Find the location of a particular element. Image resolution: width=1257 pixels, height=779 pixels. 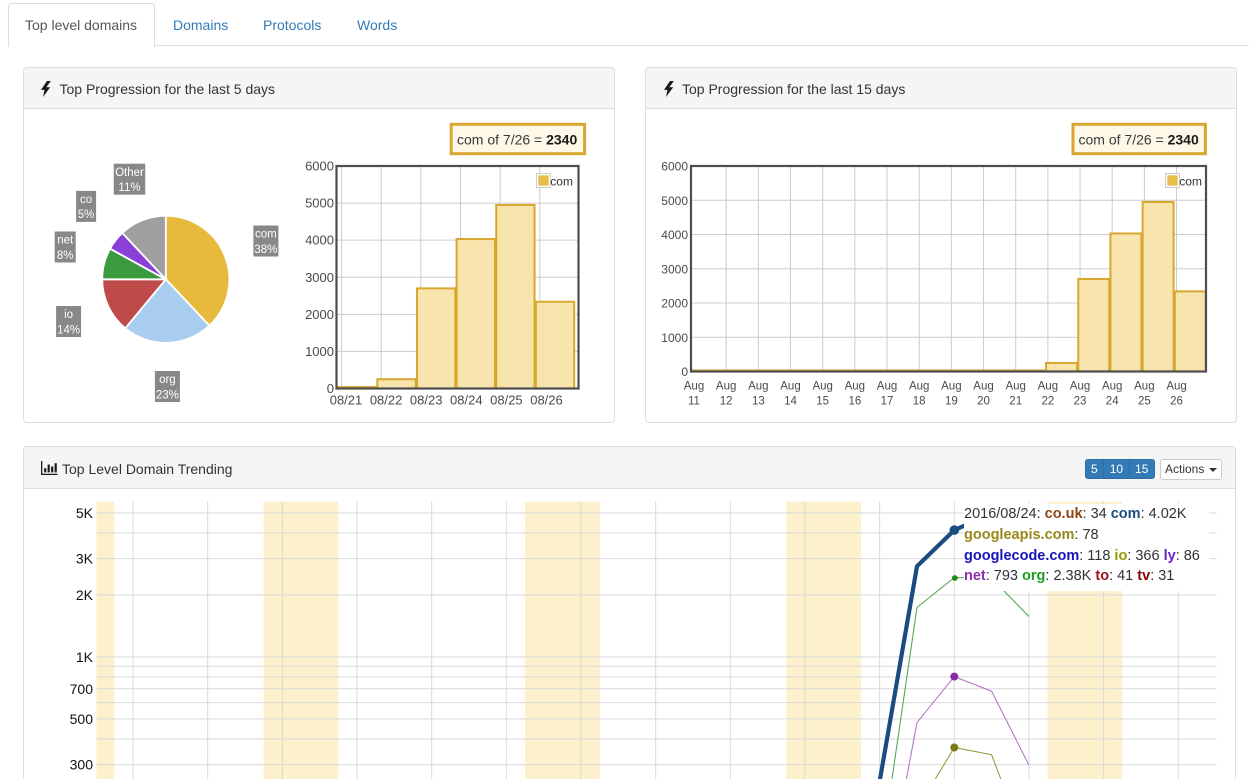

svg-text: net is located at coordinates (65, 241).